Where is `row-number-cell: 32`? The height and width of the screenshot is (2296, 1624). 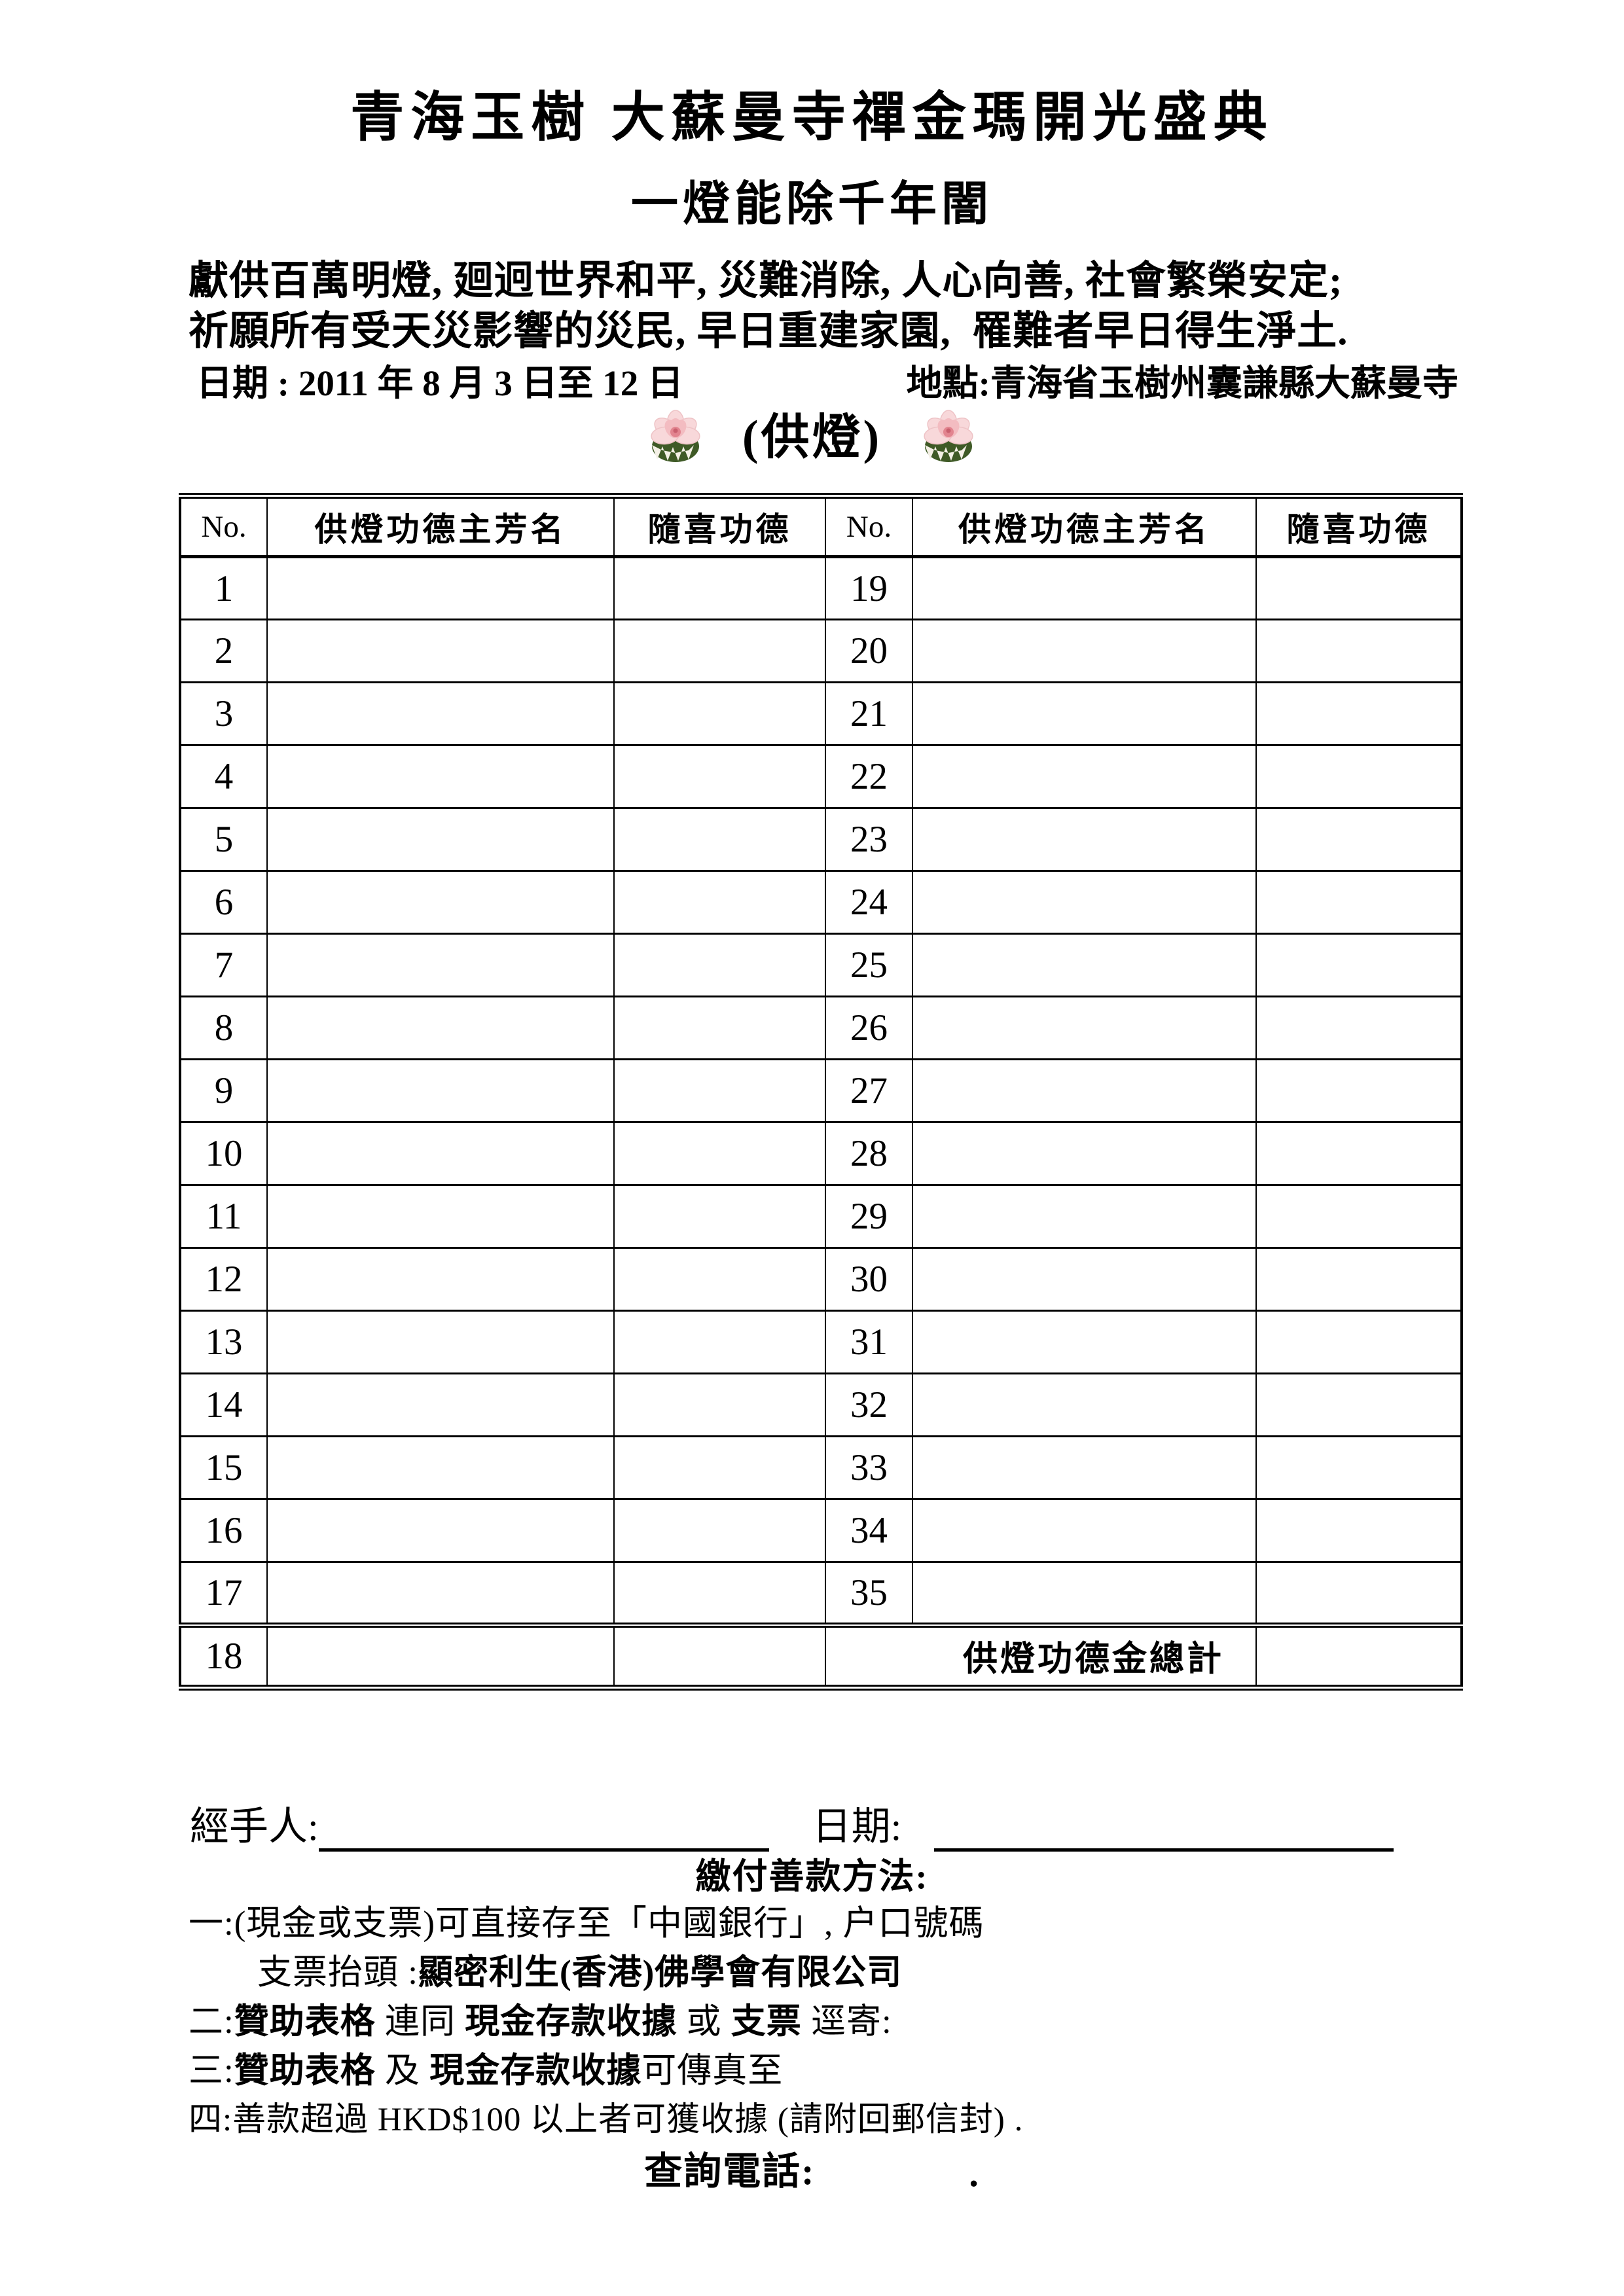 row-number-cell: 32 is located at coordinates (869, 1404).